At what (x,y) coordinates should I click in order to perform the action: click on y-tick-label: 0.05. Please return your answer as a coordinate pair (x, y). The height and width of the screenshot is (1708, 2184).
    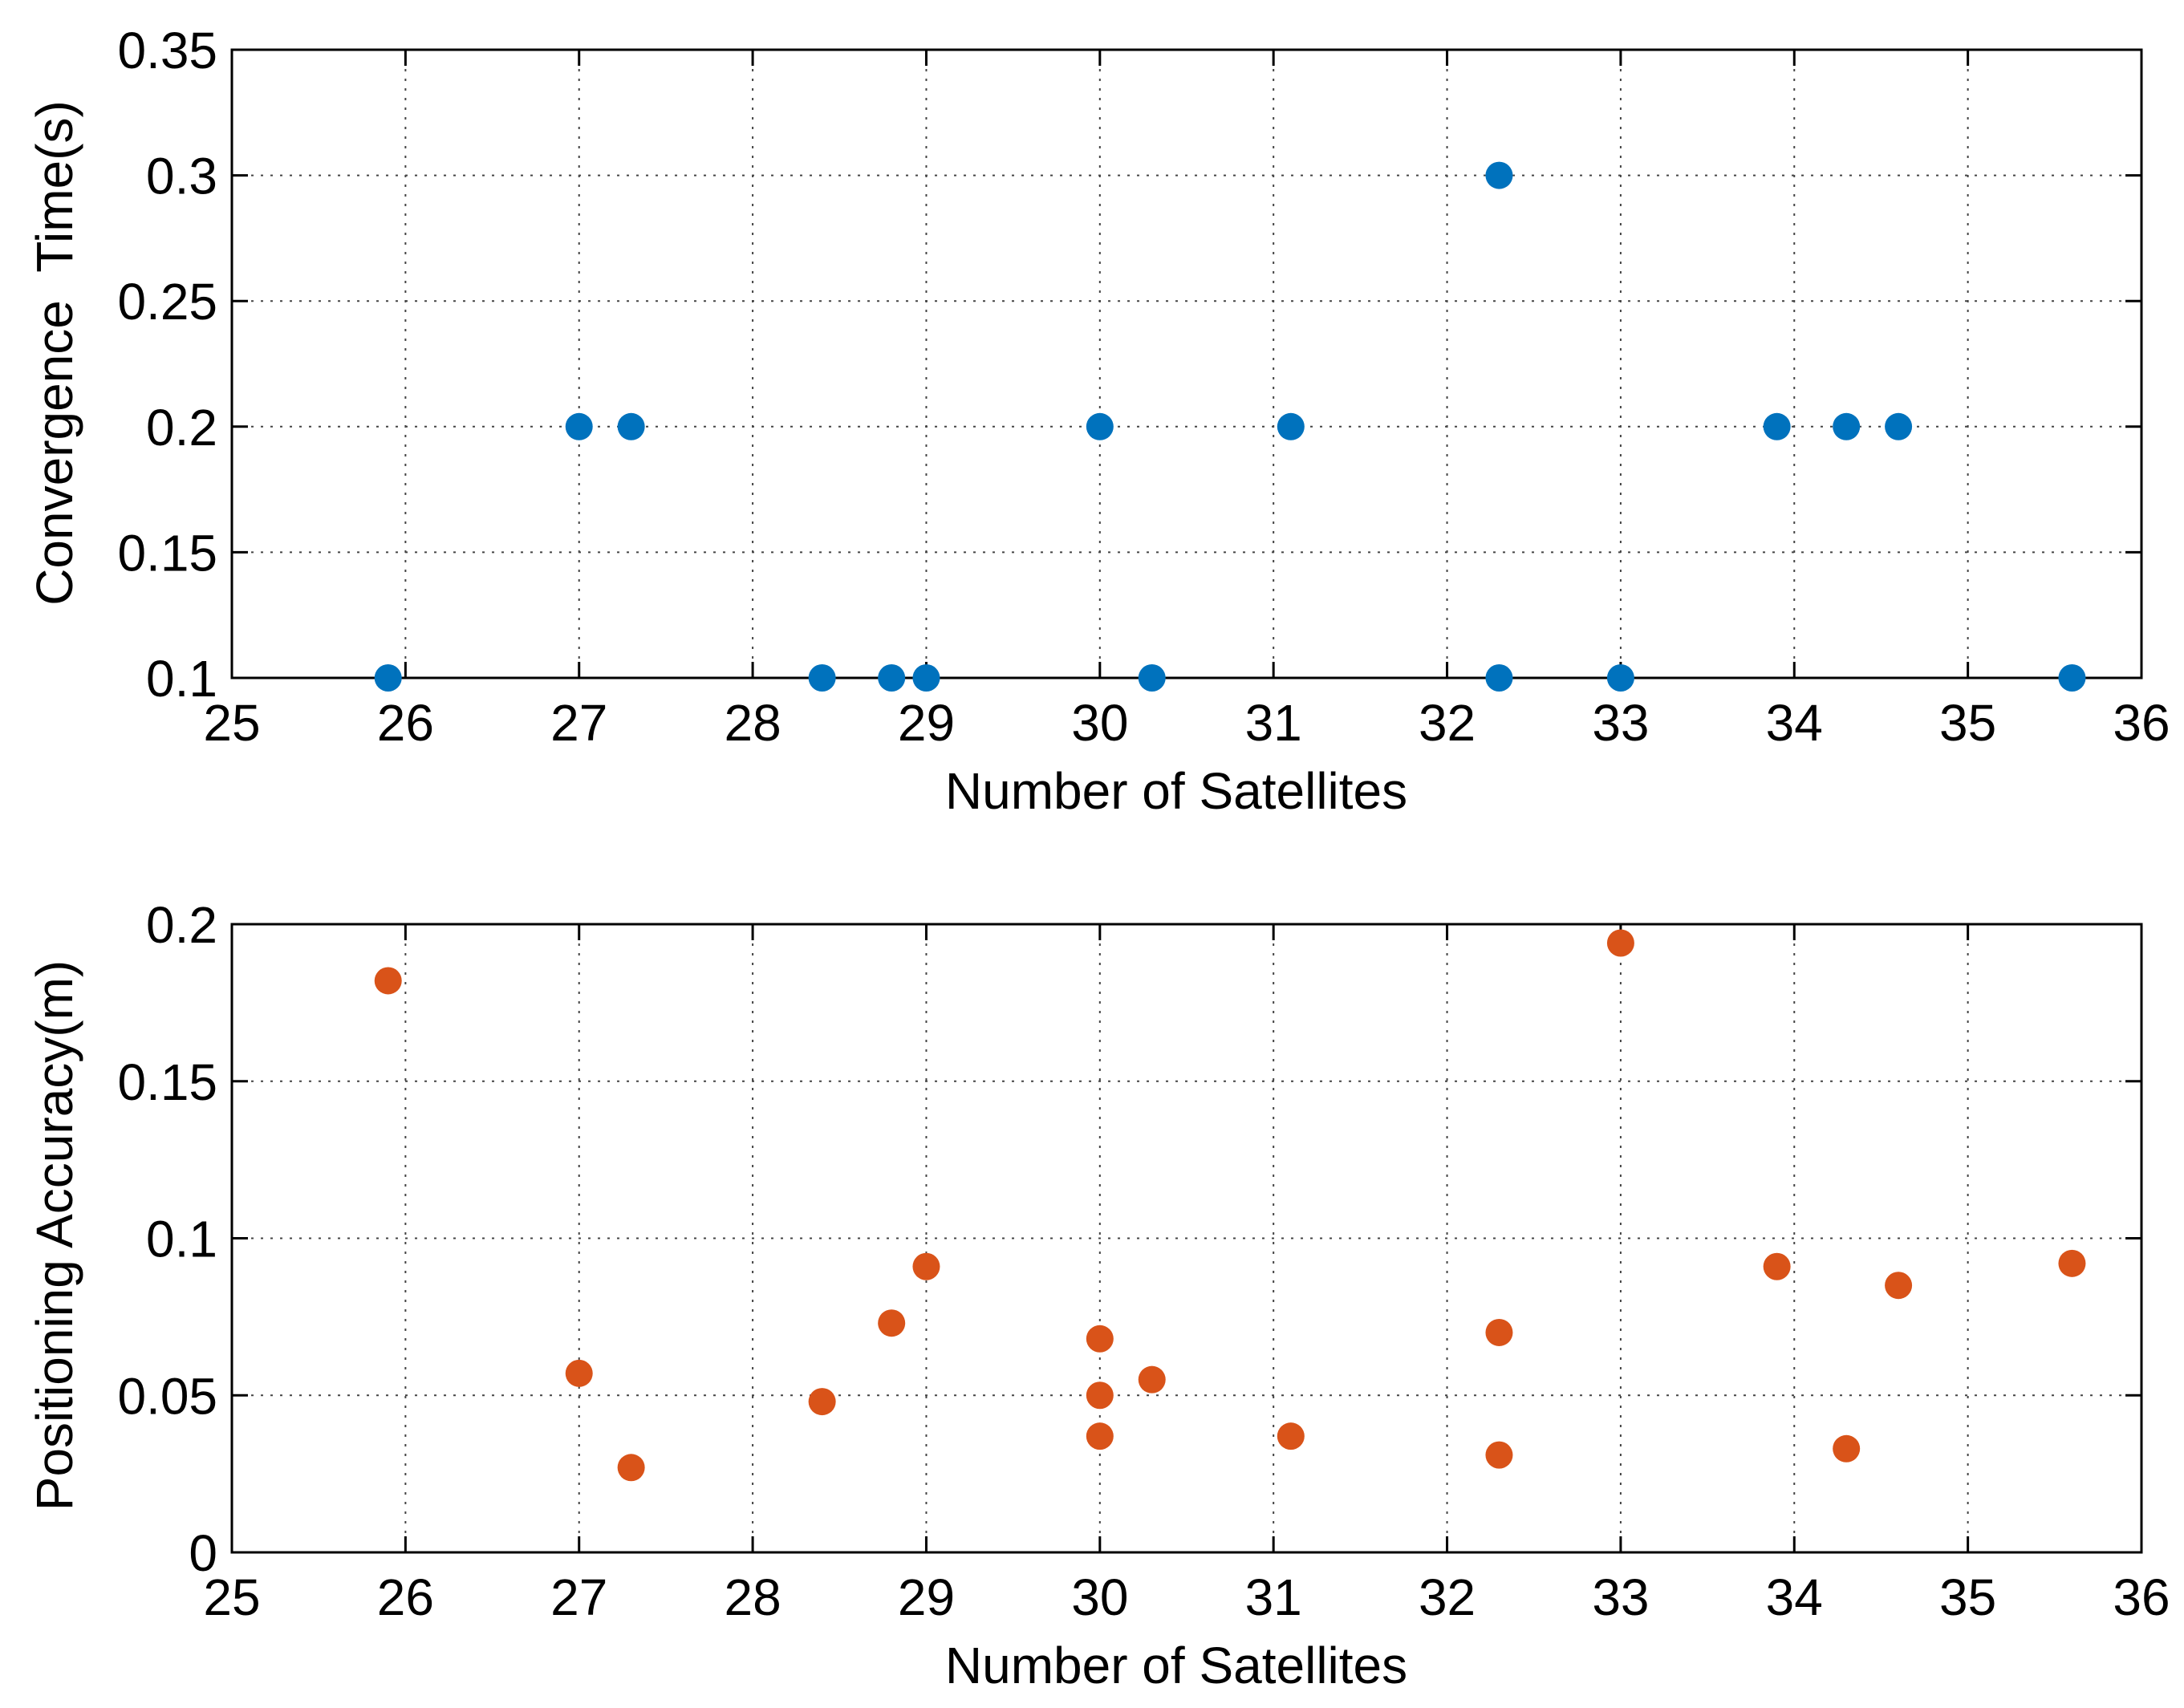
    Looking at the image, I should click on (167, 1396).